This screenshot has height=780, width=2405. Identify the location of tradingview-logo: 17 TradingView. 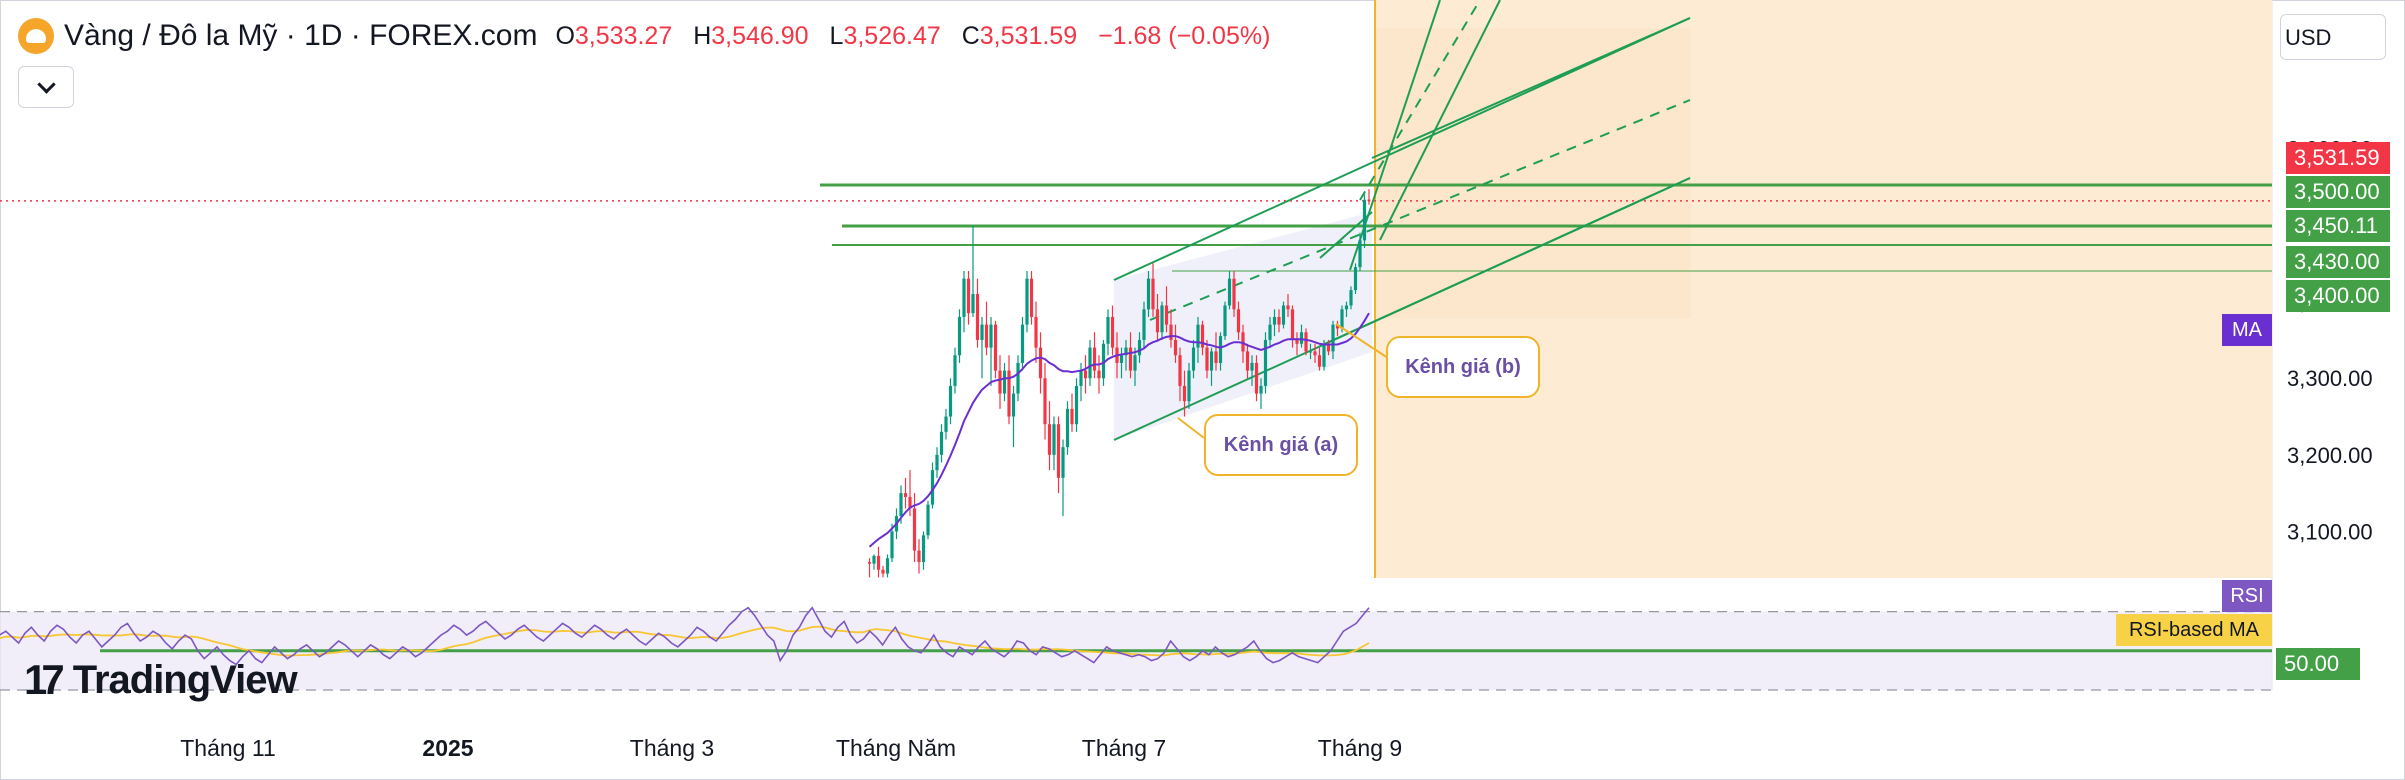
(161, 680).